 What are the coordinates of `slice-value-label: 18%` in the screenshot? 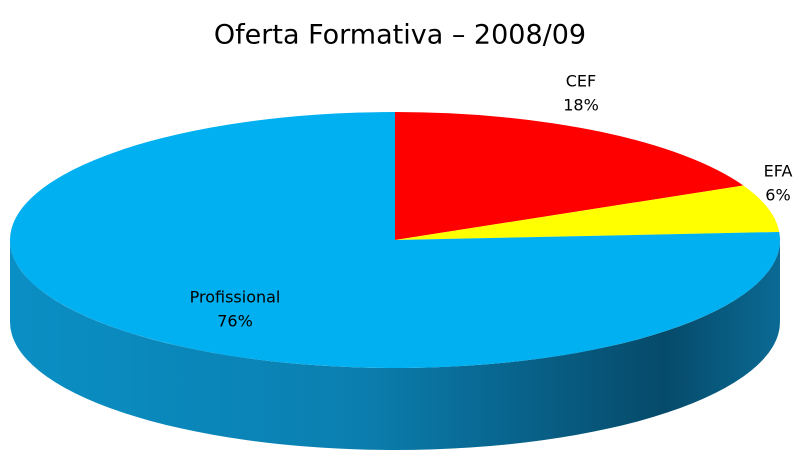 It's located at (581, 105).